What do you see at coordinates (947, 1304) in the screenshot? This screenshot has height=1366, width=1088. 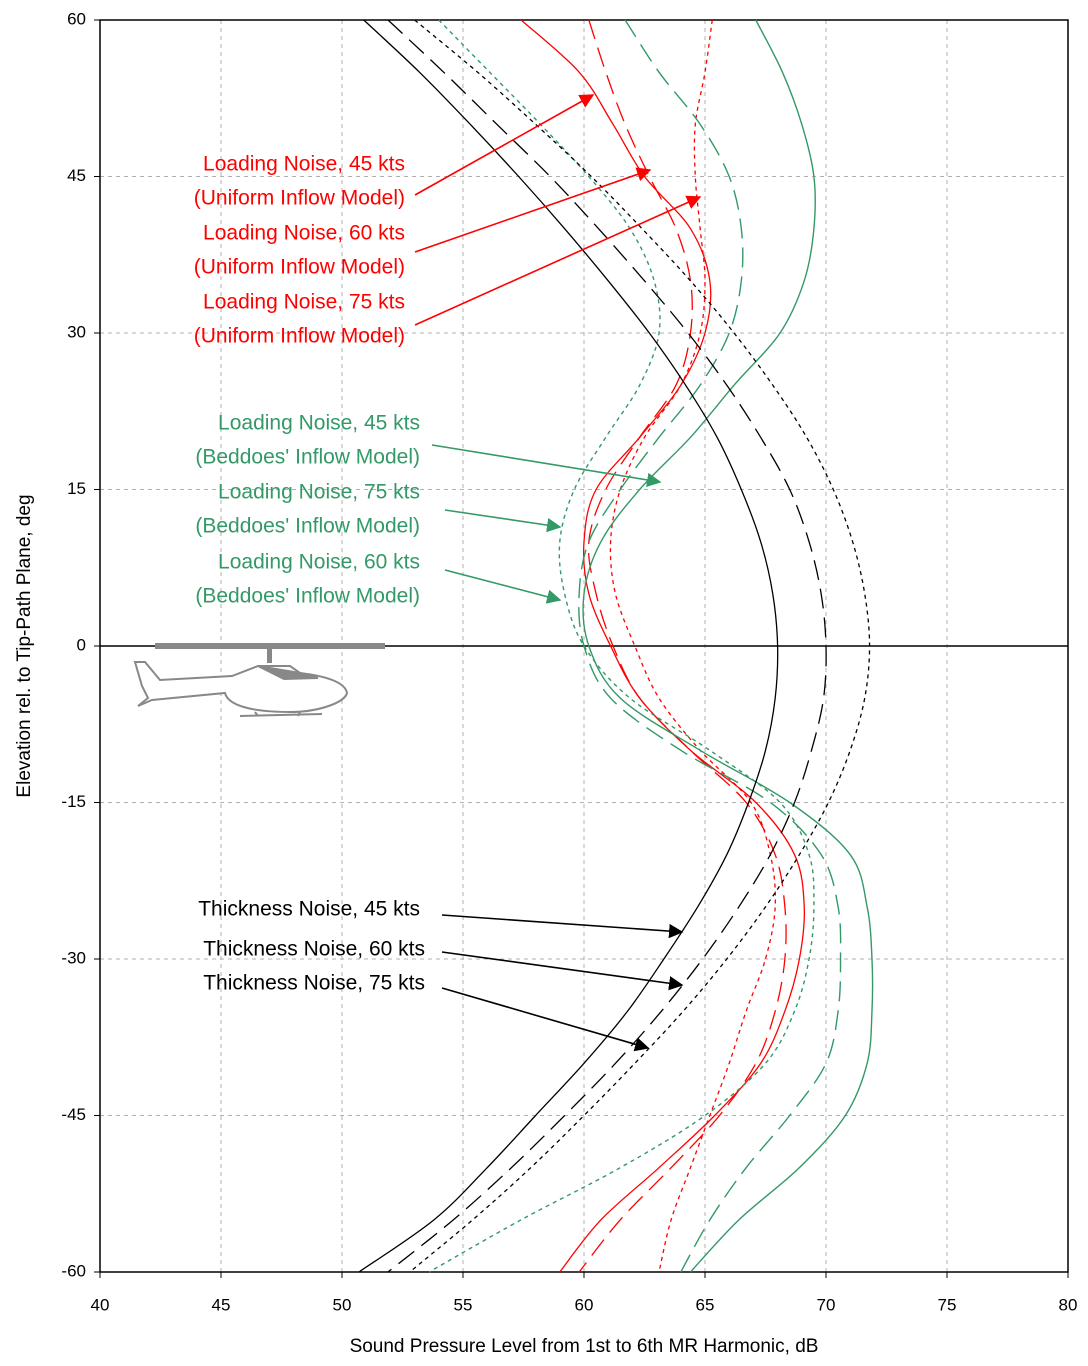 I see `x-tick-label: 75` at bounding box center [947, 1304].